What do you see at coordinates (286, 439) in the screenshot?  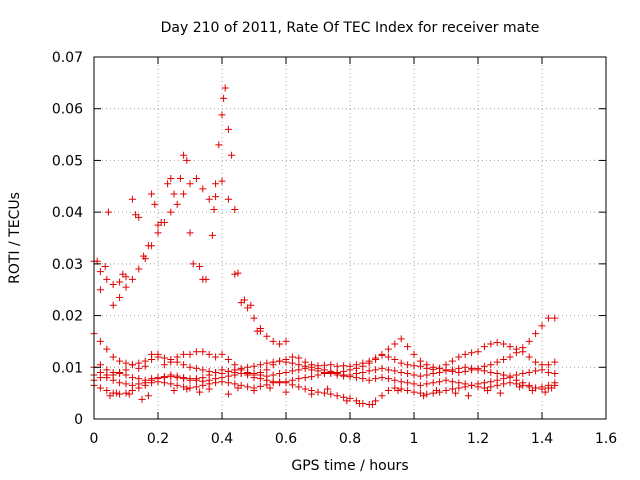 I see `x-tick-label: 0.6` at bounding box center [286, 439].